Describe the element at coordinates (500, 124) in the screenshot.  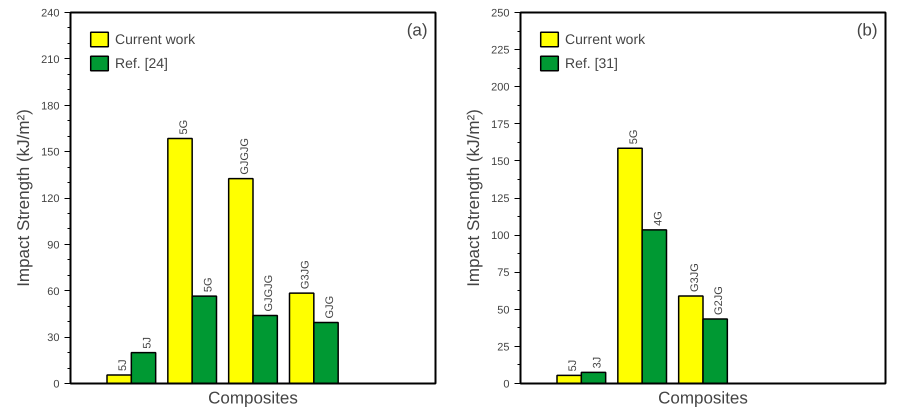
I see `y-tick-label: 175` at that location.